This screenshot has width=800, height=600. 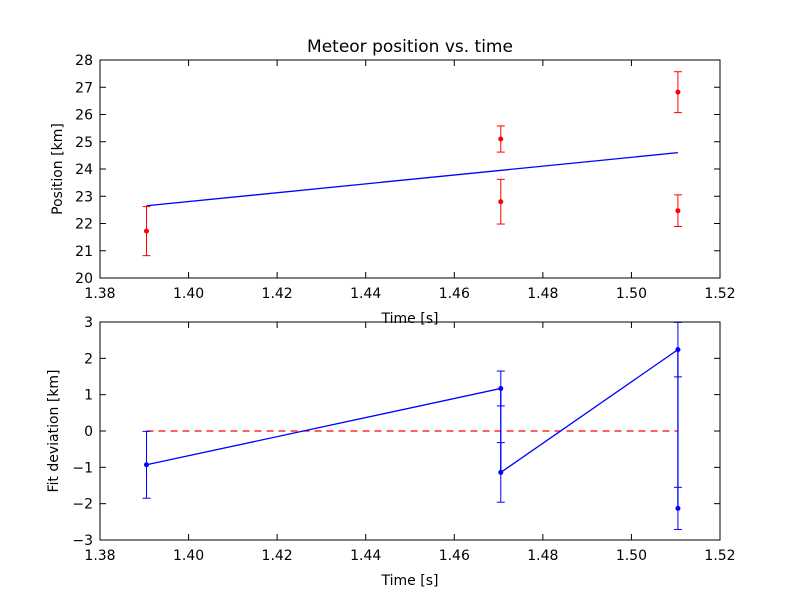 I want to click on position-x-tick-label: 1.40, so click(x=188, y=294).